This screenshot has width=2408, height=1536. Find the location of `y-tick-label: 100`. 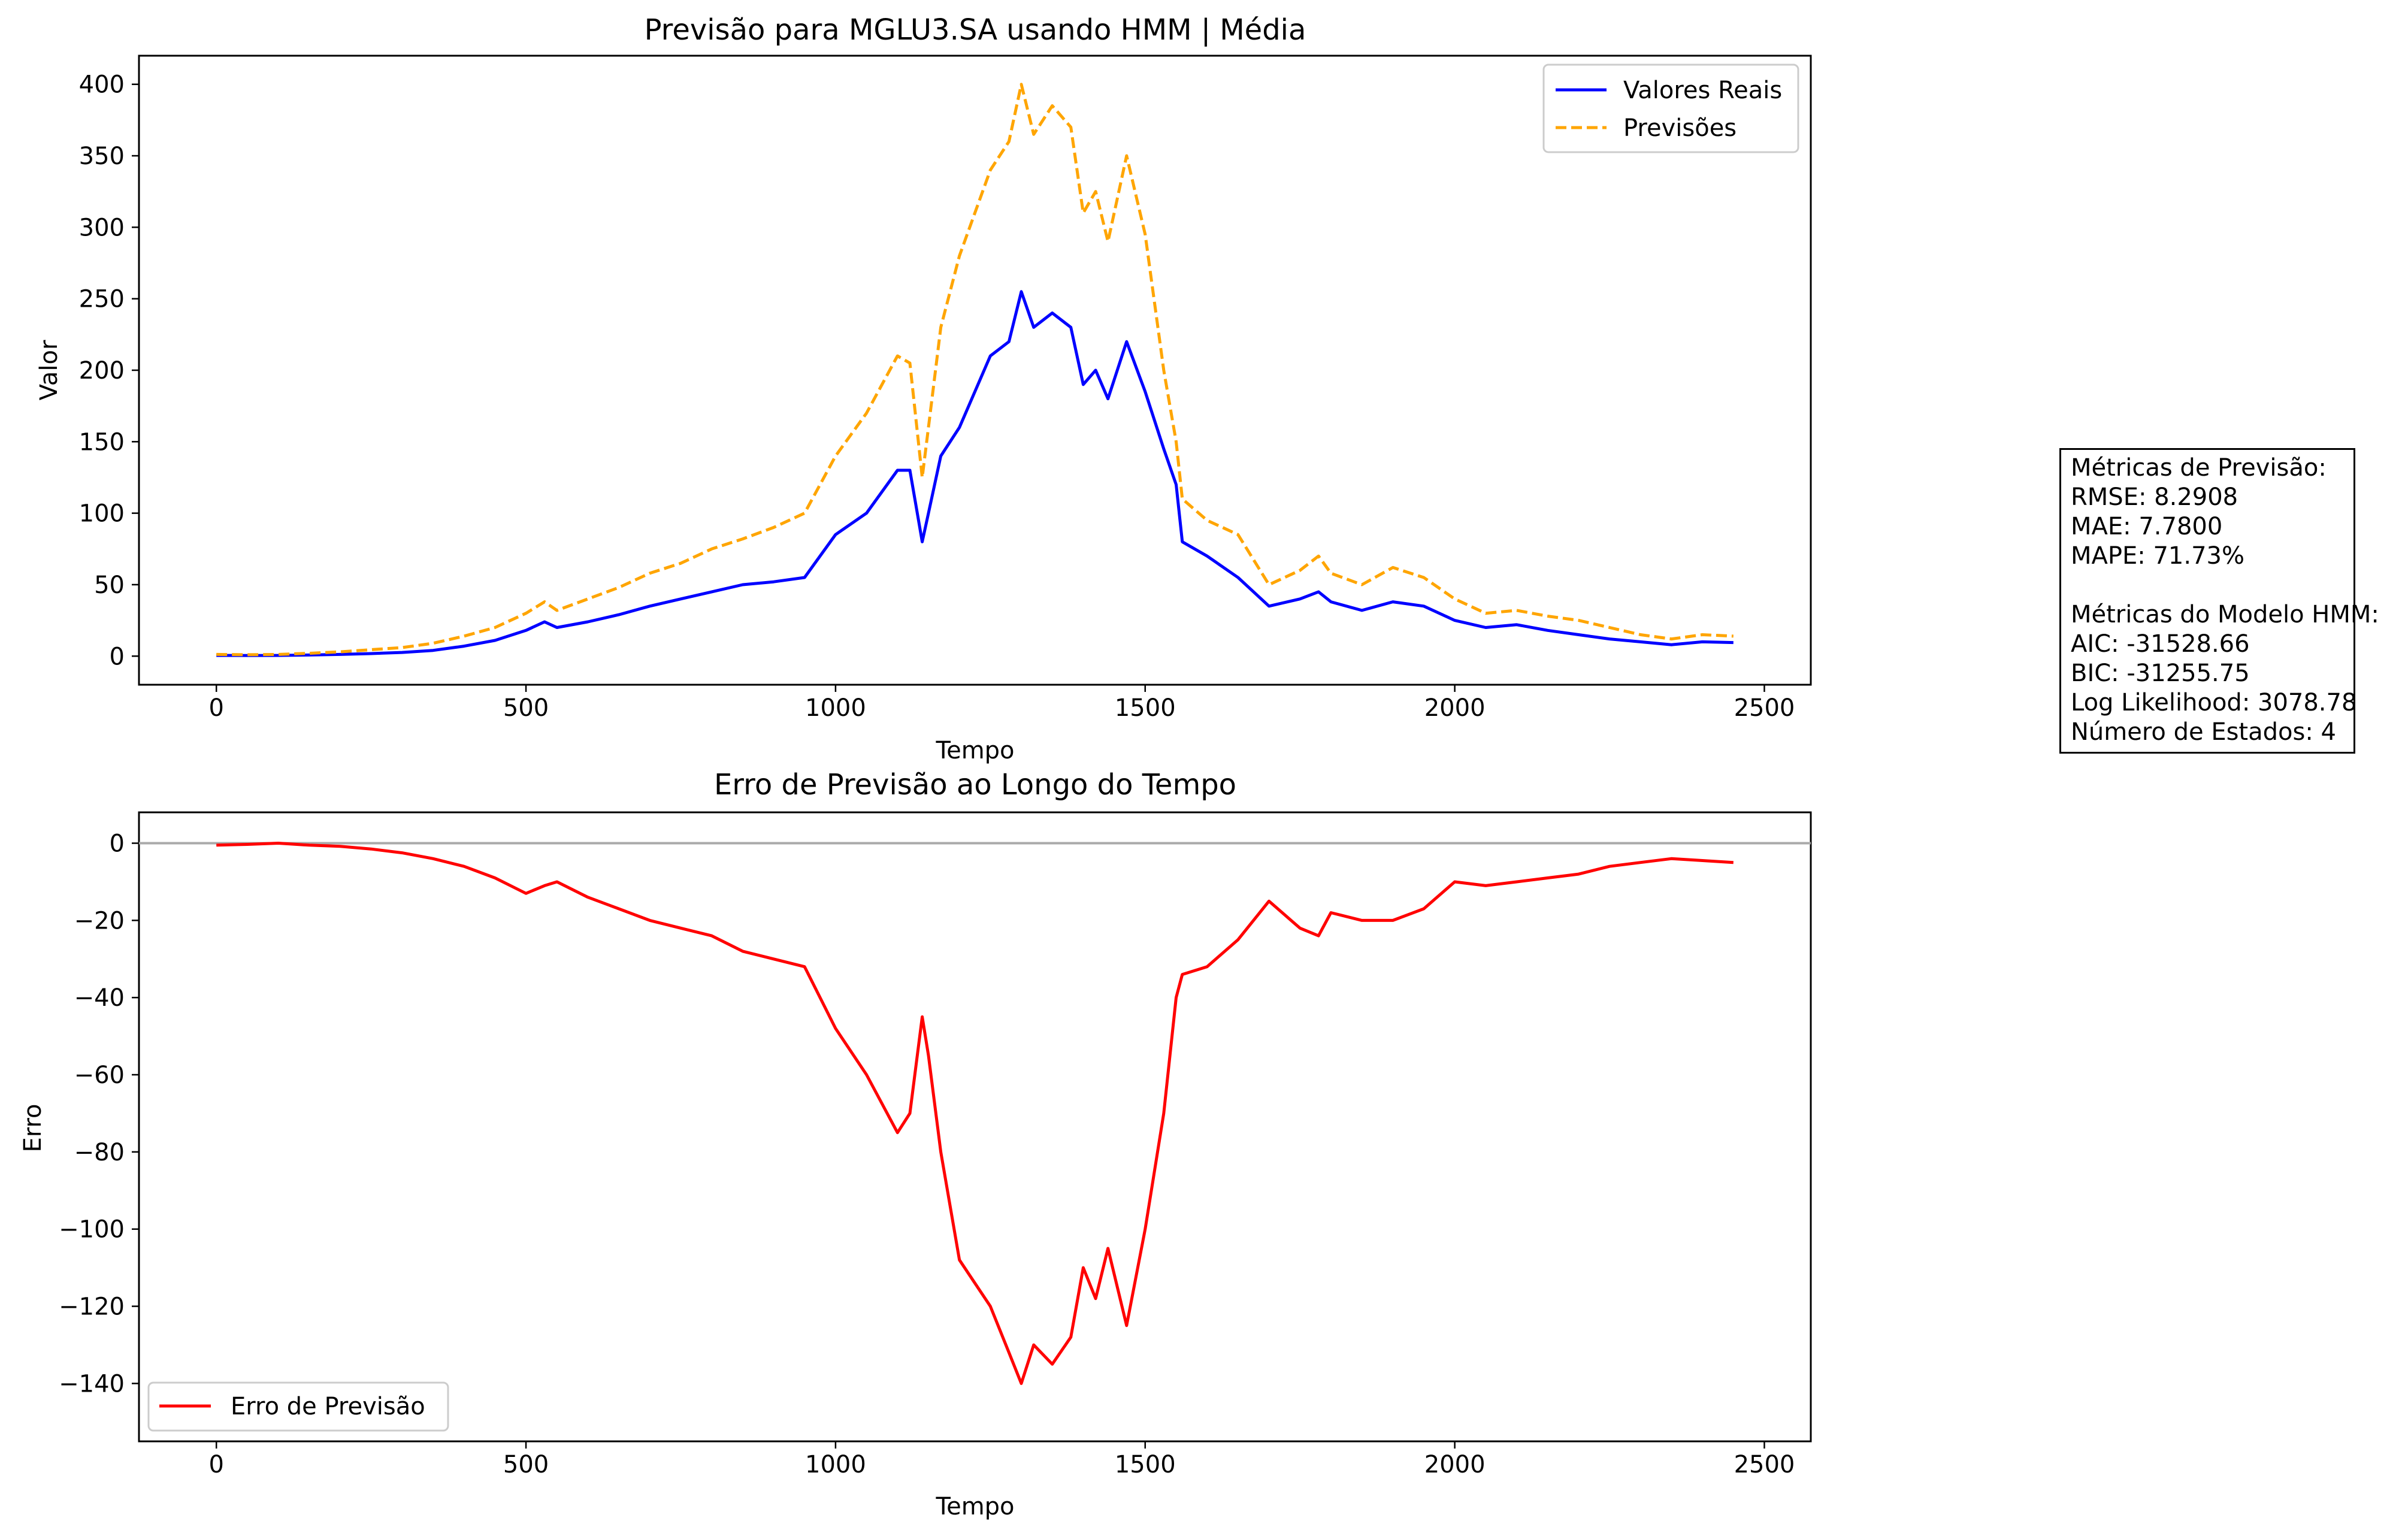

y-tick-label: 100 is located at coordinates (102, 514).